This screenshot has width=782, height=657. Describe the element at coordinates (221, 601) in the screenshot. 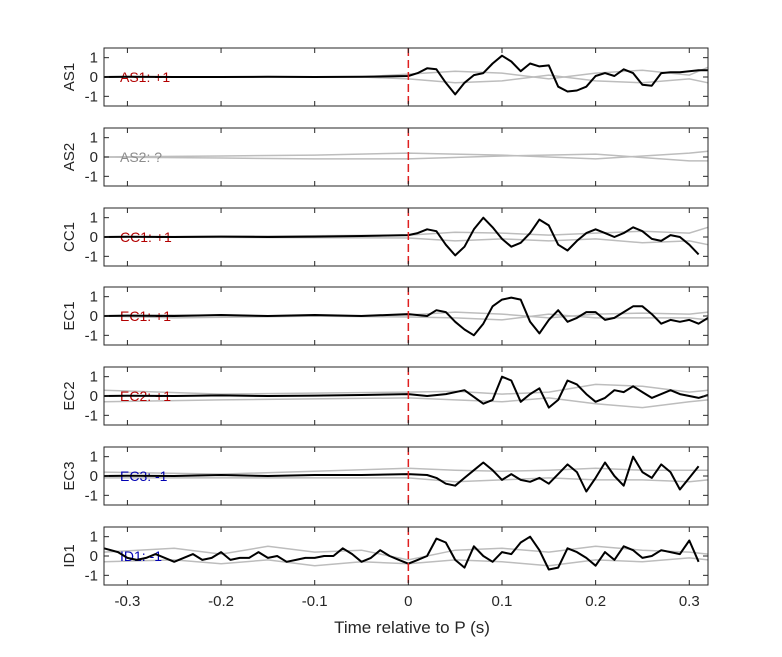

I see `x-tick-label: -0.2` at that location.